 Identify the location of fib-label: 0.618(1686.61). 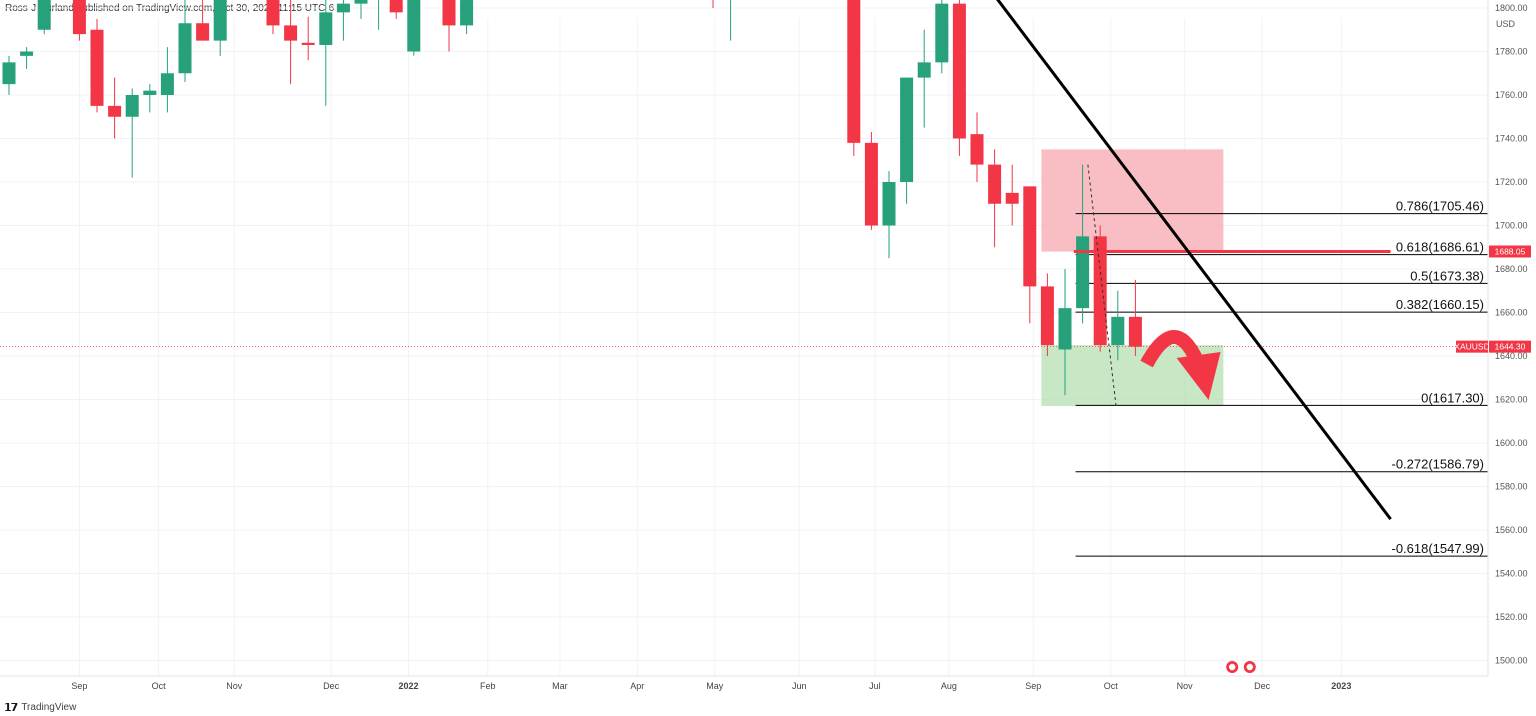
(1440, 247).